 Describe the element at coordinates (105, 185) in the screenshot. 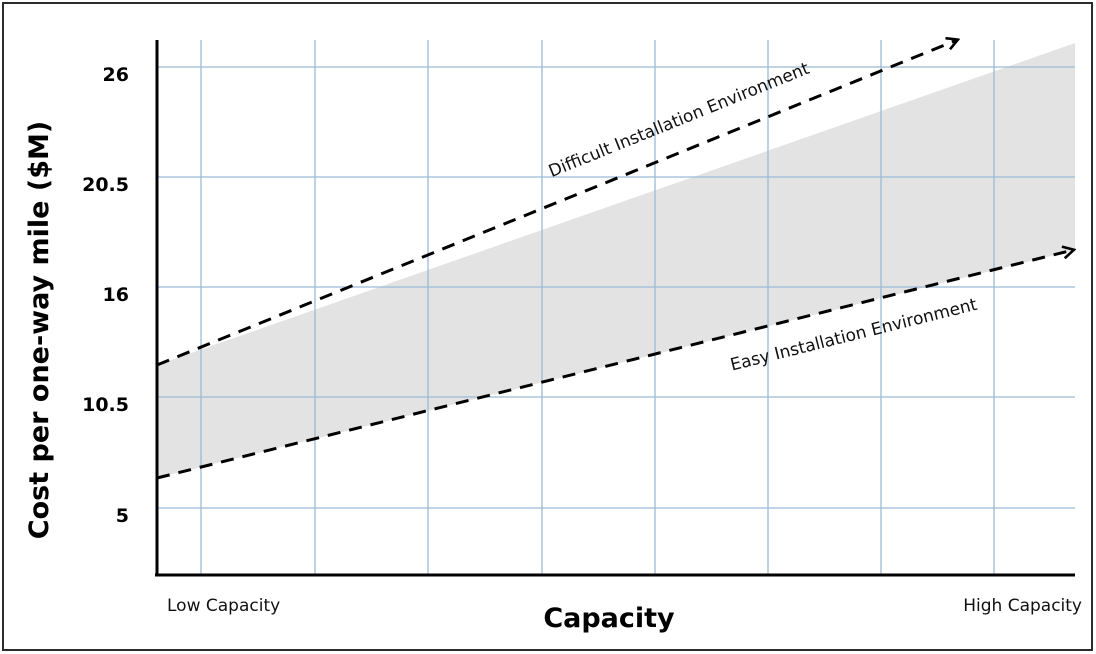

I see `y-tick-label: 20.5` at that location.